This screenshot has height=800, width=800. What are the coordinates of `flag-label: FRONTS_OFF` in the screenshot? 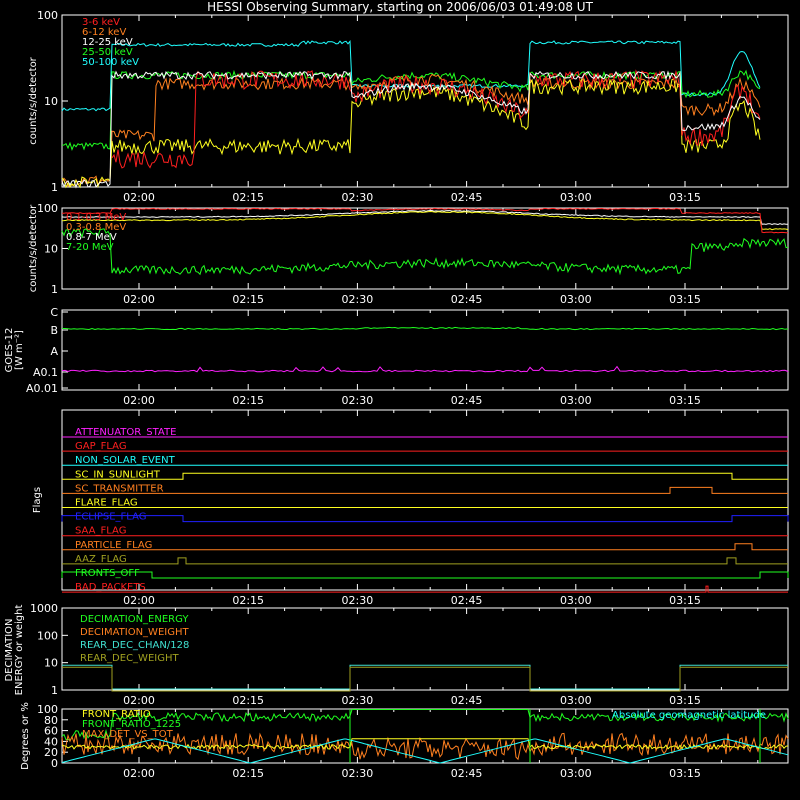 It's located at (107, 573).